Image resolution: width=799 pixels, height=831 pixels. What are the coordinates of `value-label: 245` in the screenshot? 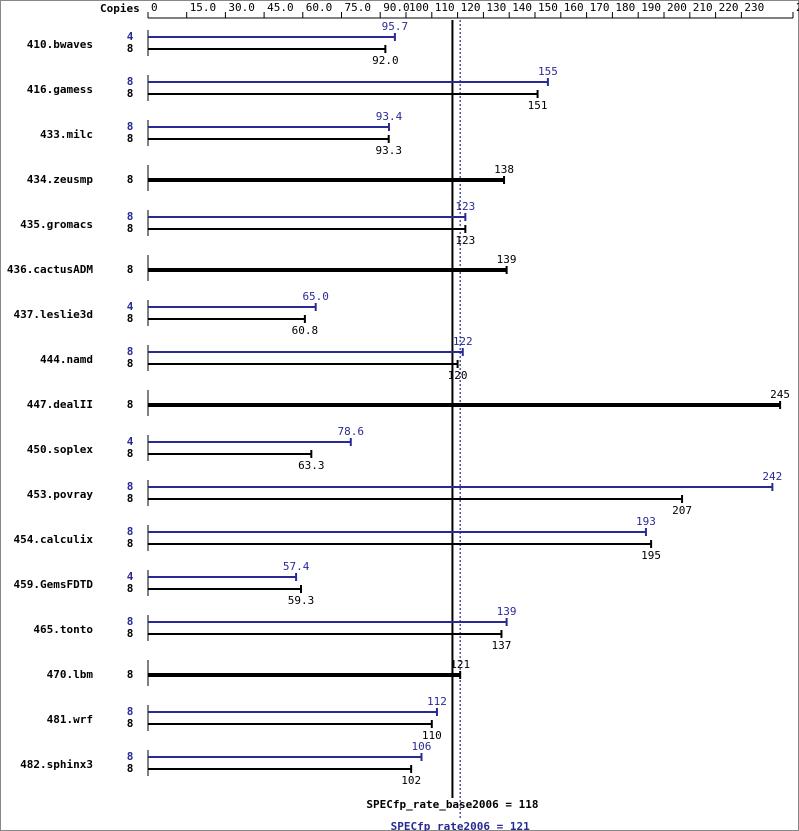 It's located at (780, 394).